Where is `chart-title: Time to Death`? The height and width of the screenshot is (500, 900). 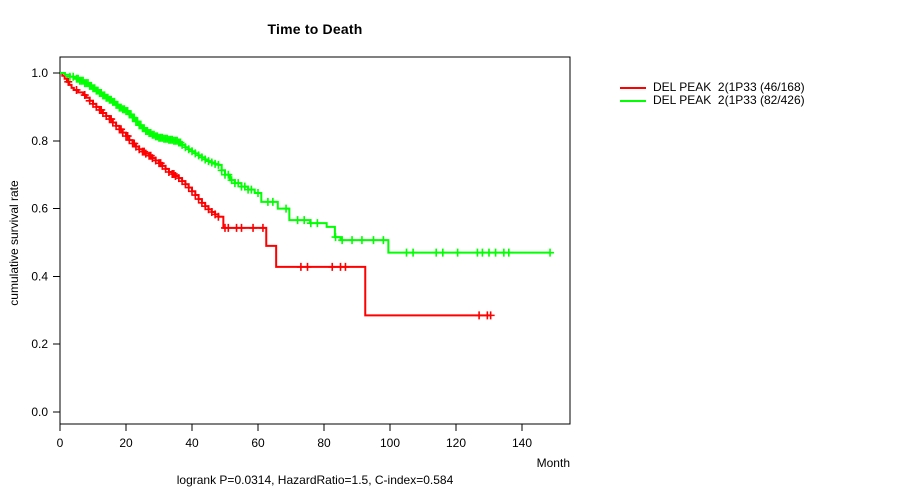 chart-title: Time to Death is located at coordinates (315, 29).